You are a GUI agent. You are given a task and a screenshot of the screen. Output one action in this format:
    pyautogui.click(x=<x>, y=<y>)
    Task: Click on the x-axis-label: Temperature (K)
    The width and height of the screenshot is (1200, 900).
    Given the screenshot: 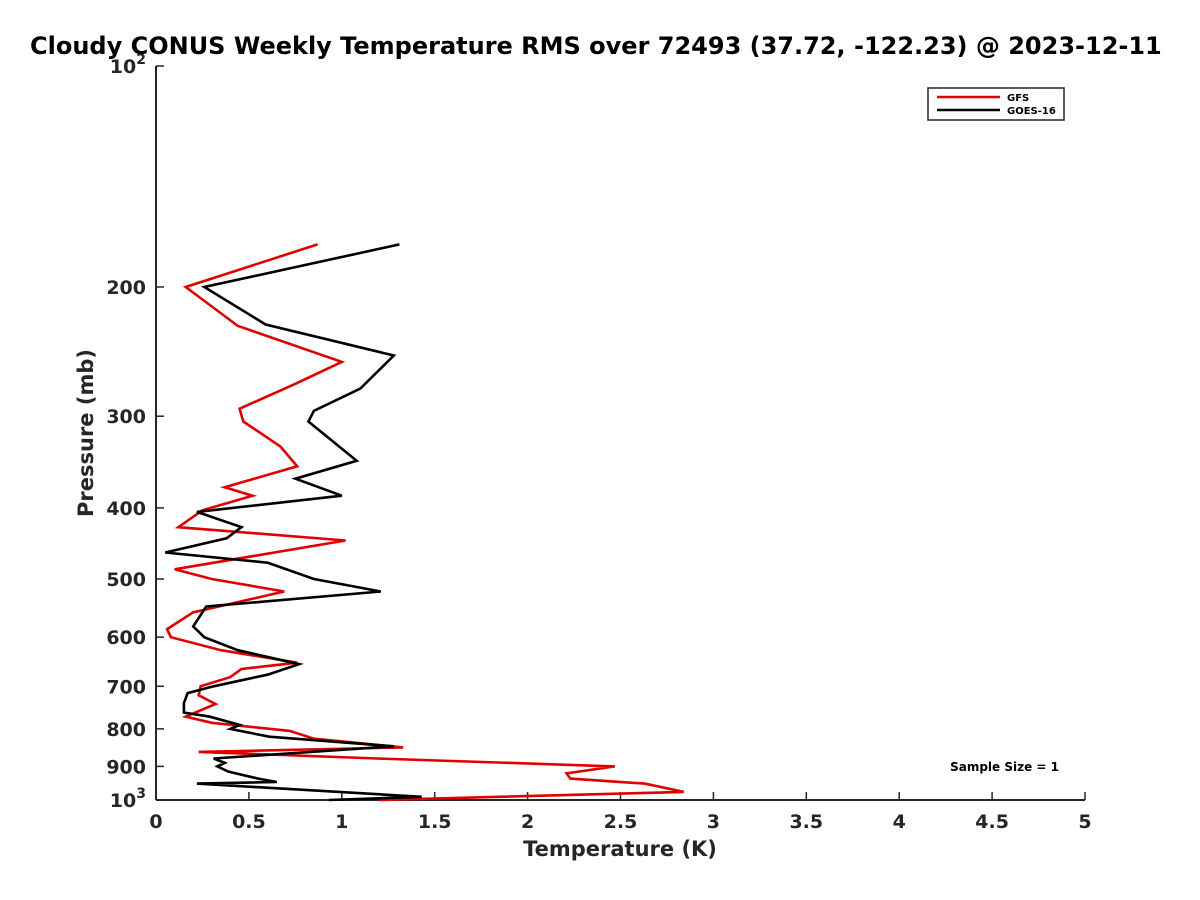 What is the action you would take?
    pyautogui.click(x=620, y=849)
    